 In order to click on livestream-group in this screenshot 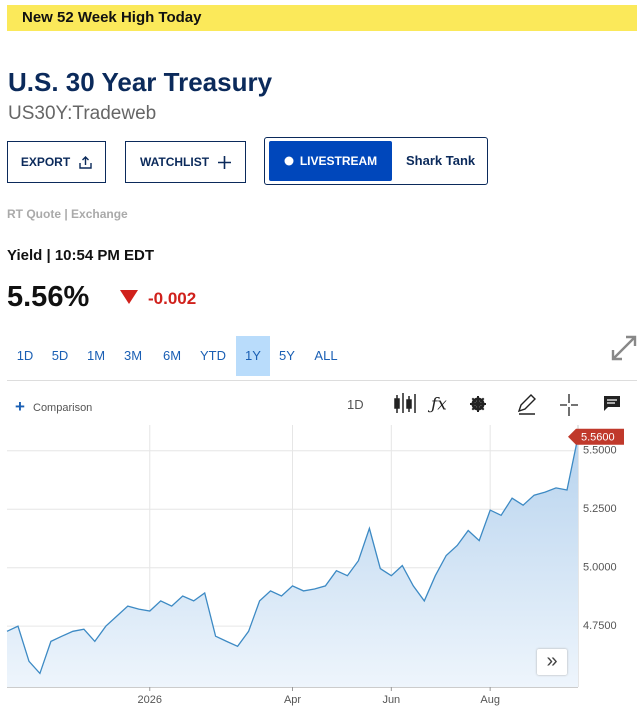, I will do `click(376, 161)`.